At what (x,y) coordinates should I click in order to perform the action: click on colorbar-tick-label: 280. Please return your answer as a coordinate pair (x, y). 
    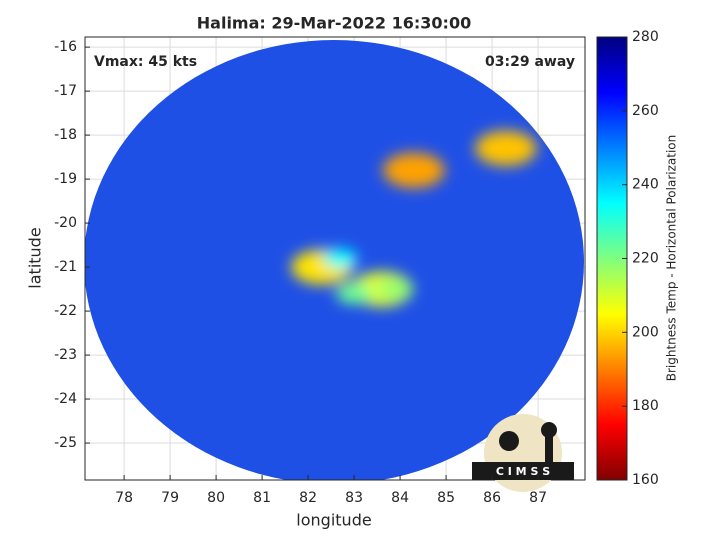
    Looking at the image, I should click on (645, 37).